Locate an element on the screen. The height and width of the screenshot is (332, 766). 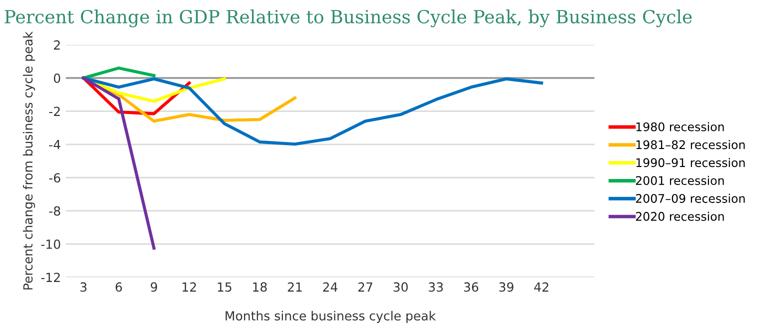
y-axis-title: Percent change from business cycle peak is located at coordinates (29, 160).